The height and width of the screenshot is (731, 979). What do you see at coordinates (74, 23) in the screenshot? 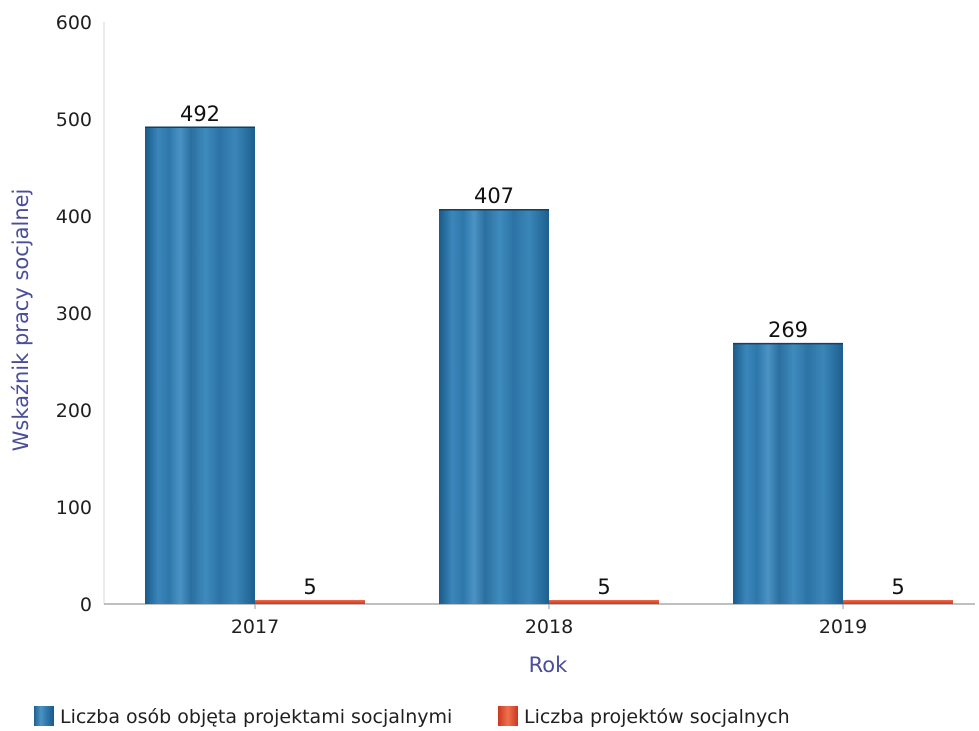
I see `y-tick-label: 600` at bounding box center [74, 23].